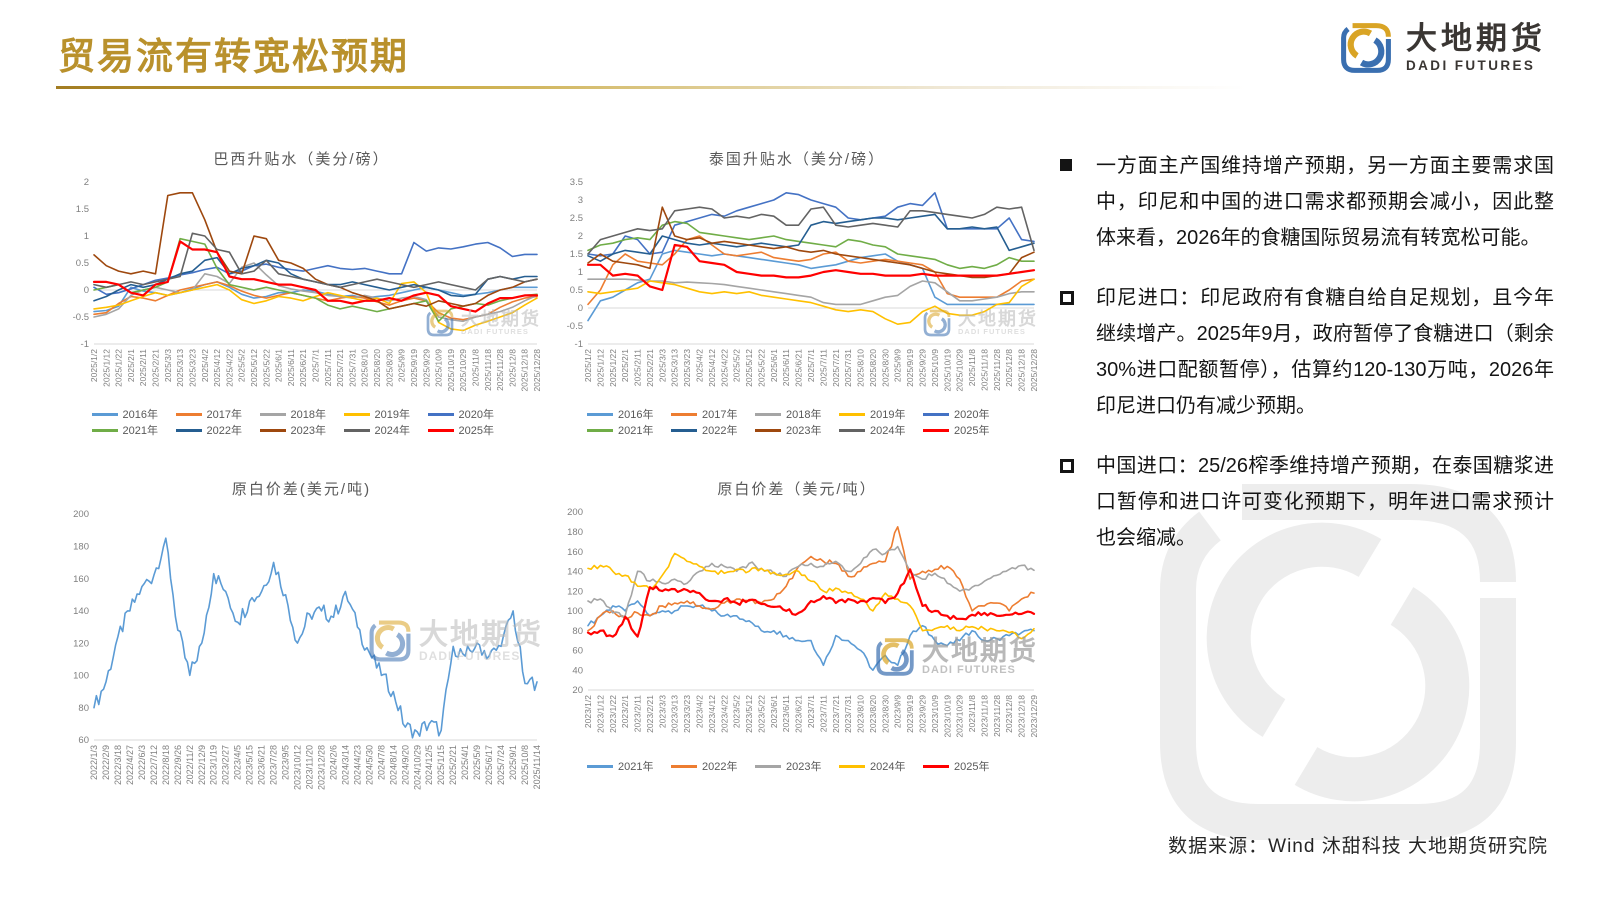 This screenshot has height=900, width=1600. Describe the element at coordinates (180, 368) in the screenshot. I see `svg-text: 2025/3/13` at that location.